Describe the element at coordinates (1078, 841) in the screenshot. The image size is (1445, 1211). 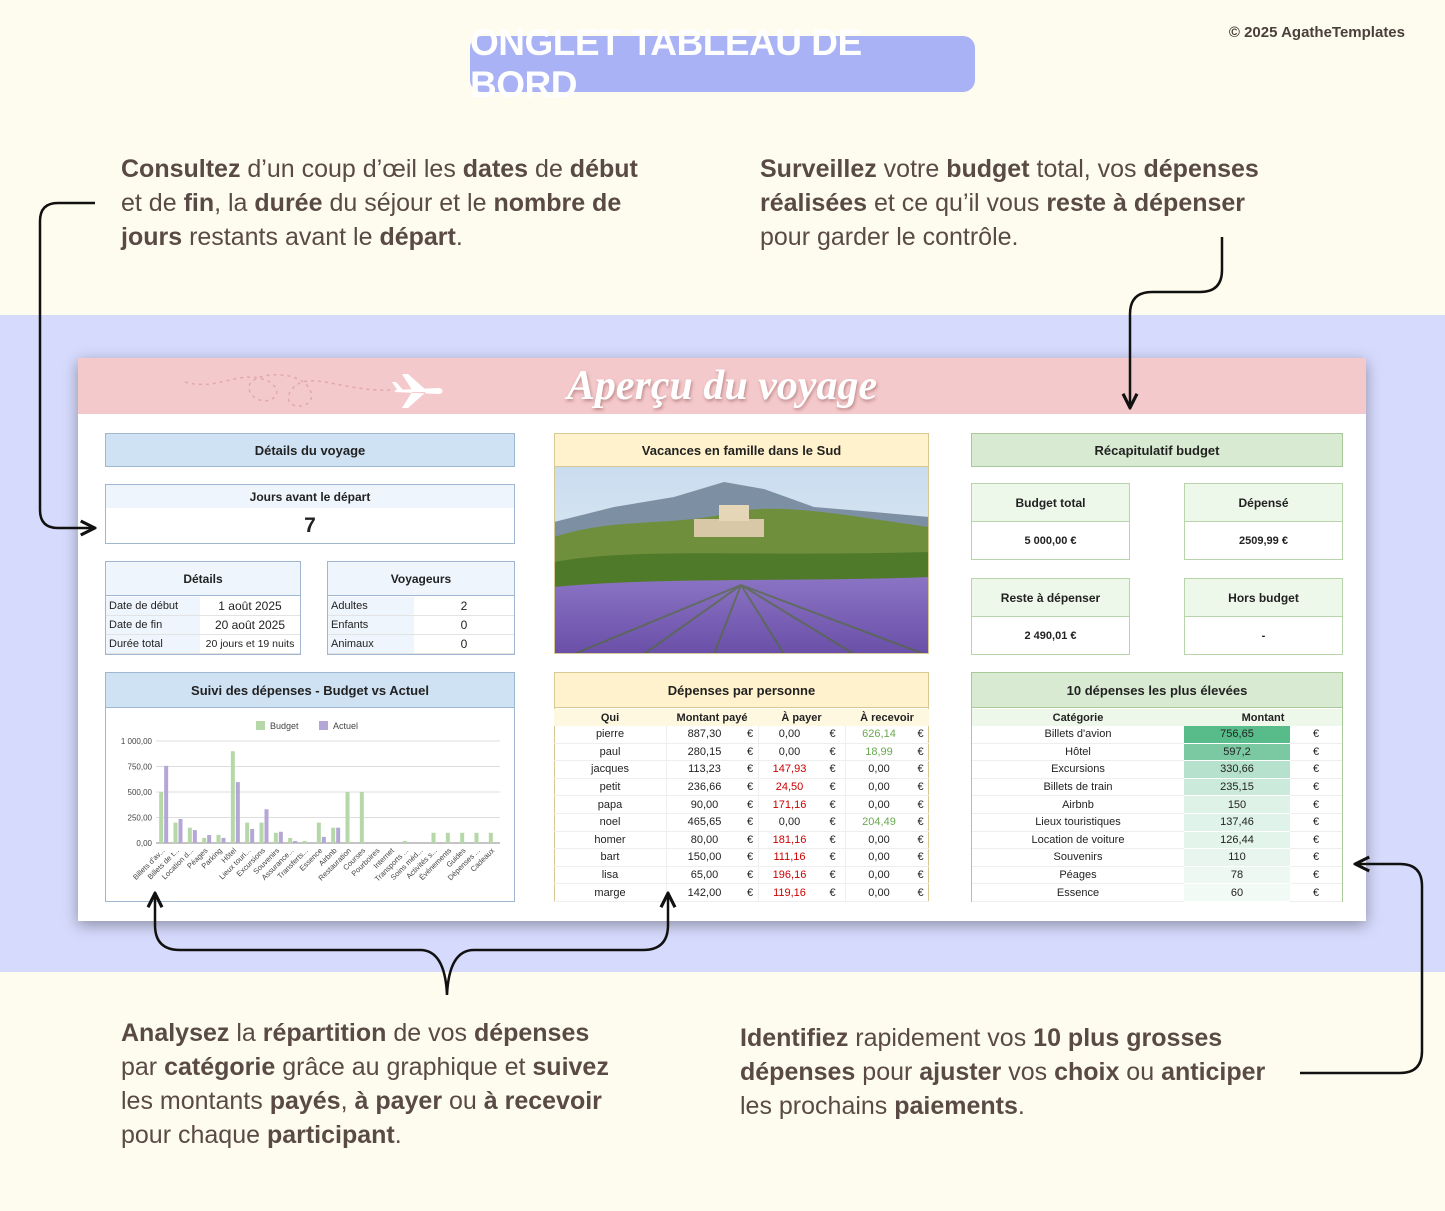
I see `category: Location de voiture` at that location.